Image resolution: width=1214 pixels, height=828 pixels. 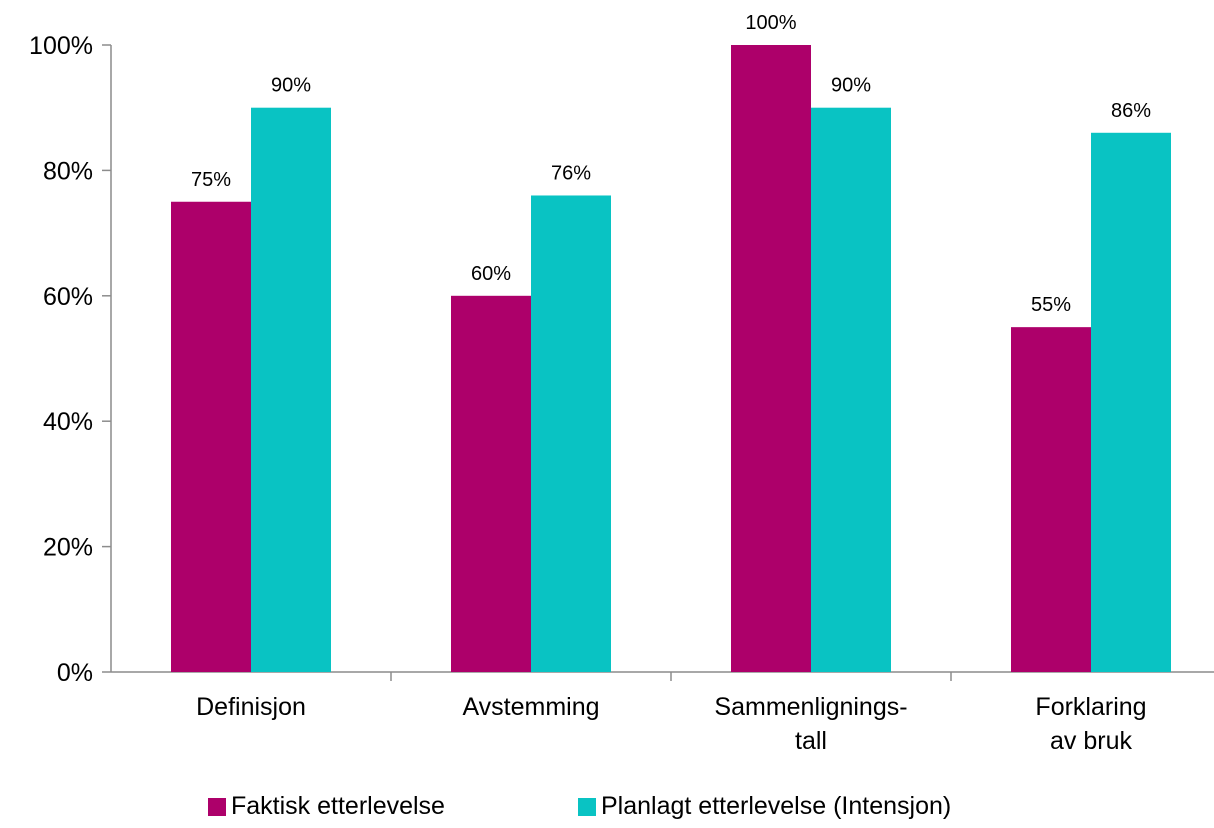 What do you see at coordinates (251, 707) in the screenshot?
I see `x-tick-label: Definisjon` at bounding box center [251, 707].